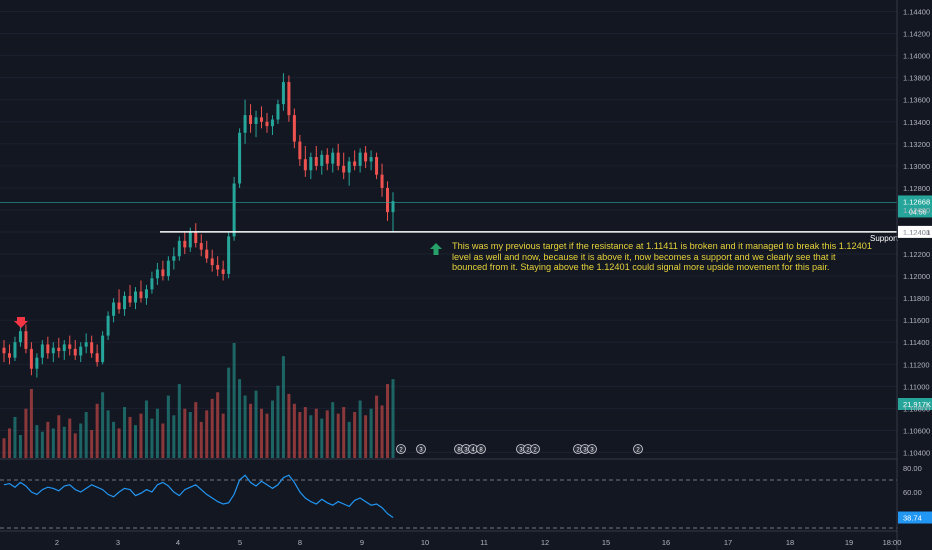 This screenshot has width=932, height=550. Describe the element at coordinates (545, 542) in the screenshot. I see `time-tick-label: 12` at that location.